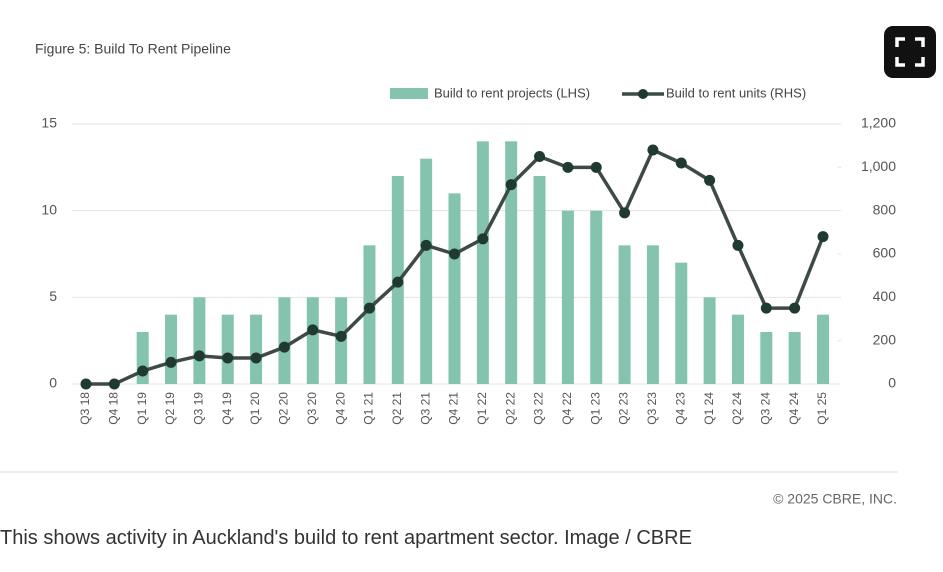  Describe the element at coordinates (170, 408) in the screenshot. I see `x-tick-label: Q2 19` at that location.